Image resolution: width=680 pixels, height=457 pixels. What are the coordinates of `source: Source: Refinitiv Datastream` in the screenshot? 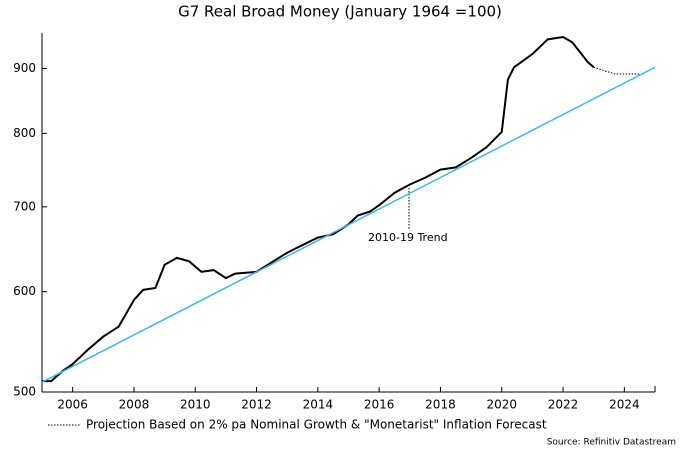 It's located at (611, 443).